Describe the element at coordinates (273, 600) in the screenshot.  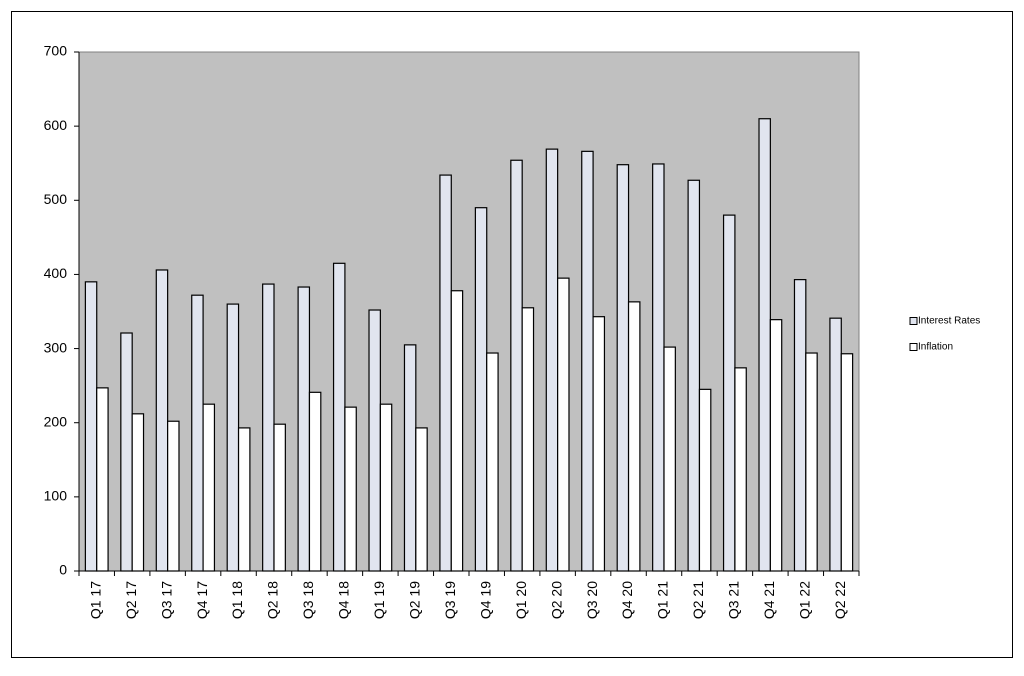
I see `x-tick-label: Q2 18` at that location.